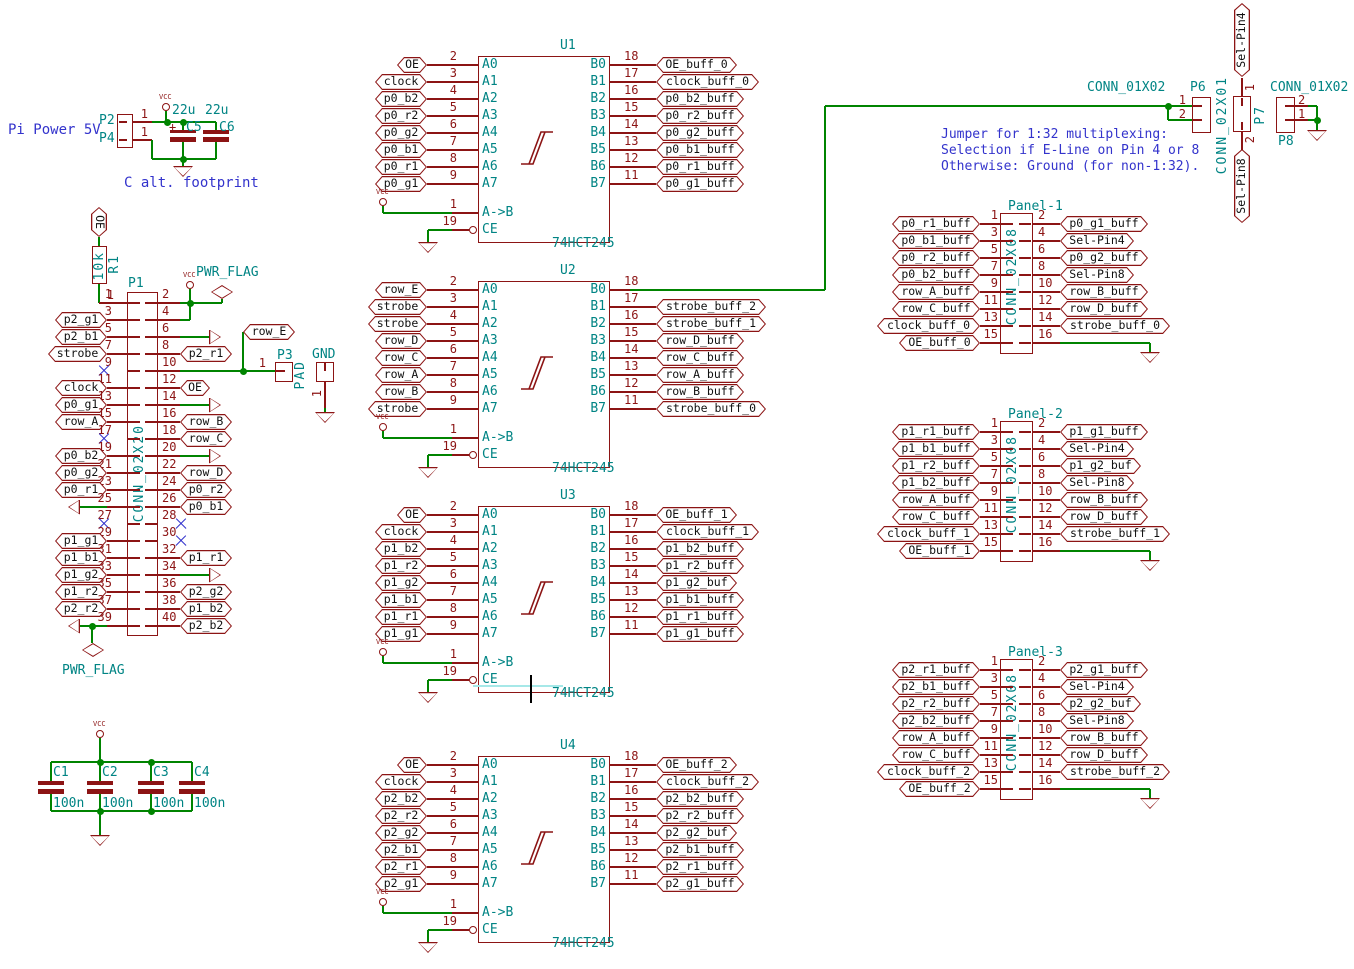  Describe the element at coordinates (936, 721) in the screenshot. I see `net-label-p2_b2_buff: p2_b2_buff` at that location.